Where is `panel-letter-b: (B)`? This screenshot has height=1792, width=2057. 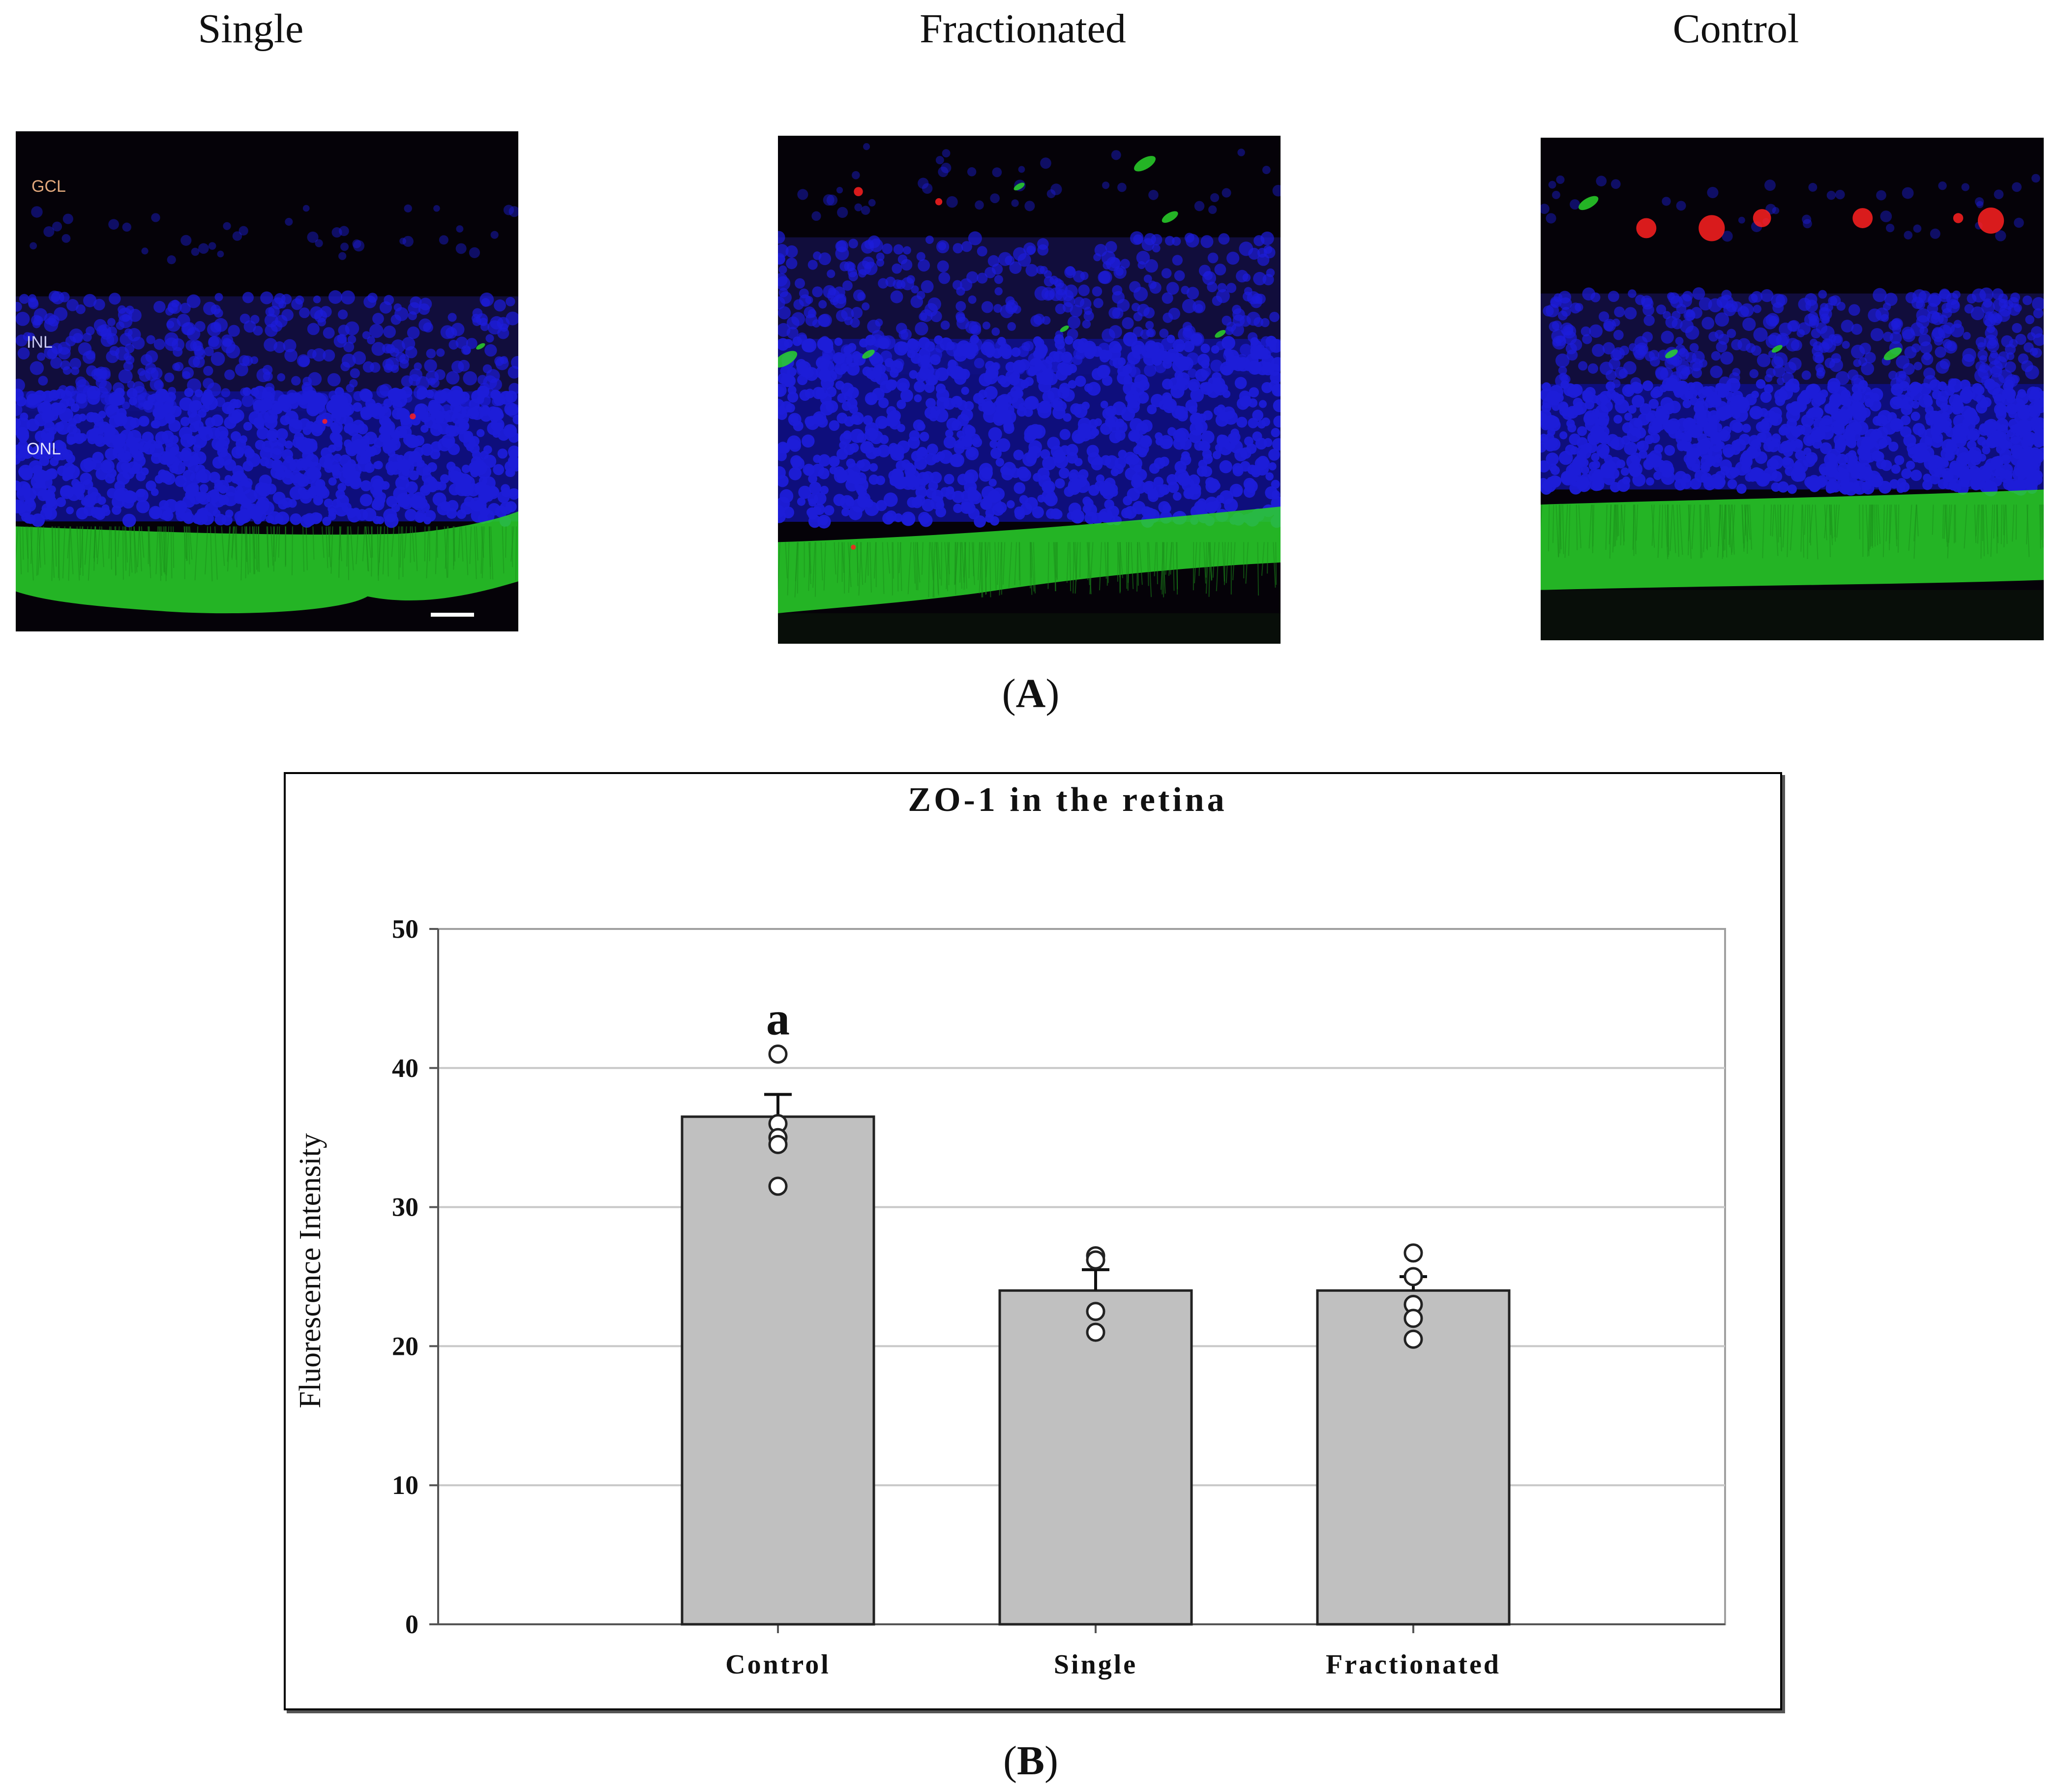
panel-letter-b: (B) is located at coordinates (1031, 1761).